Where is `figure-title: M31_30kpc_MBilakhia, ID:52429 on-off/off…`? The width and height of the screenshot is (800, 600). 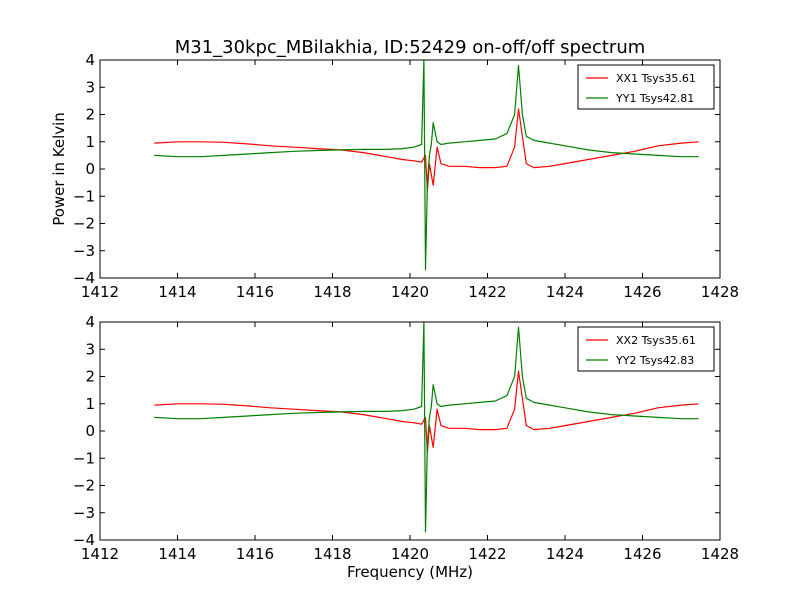 figure-title: M31_30kpc_MBilakhia, ID:52429 on-off/off… is located at coordinates (410, 47).